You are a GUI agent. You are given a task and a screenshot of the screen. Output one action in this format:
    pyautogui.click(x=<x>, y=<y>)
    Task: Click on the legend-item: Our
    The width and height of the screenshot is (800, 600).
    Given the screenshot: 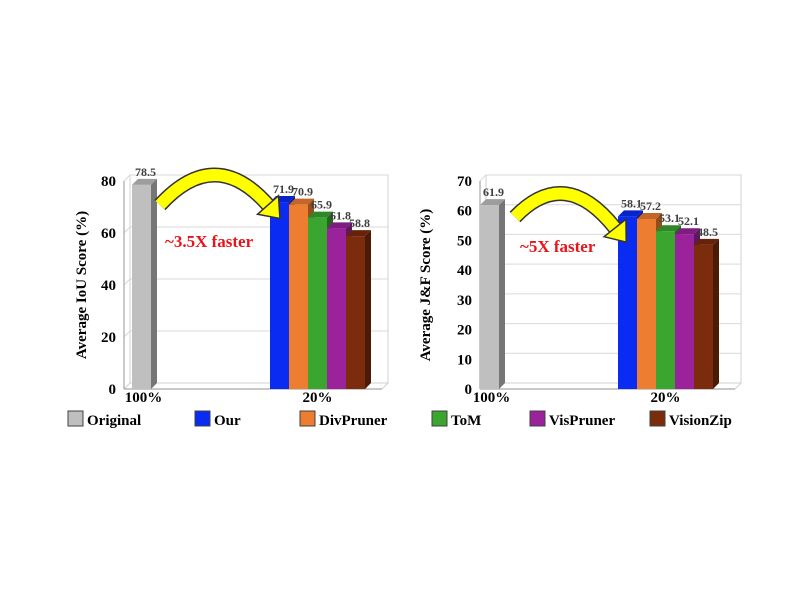 What is the action you would take?
    pyautogui.click(x=217, y=419)
    